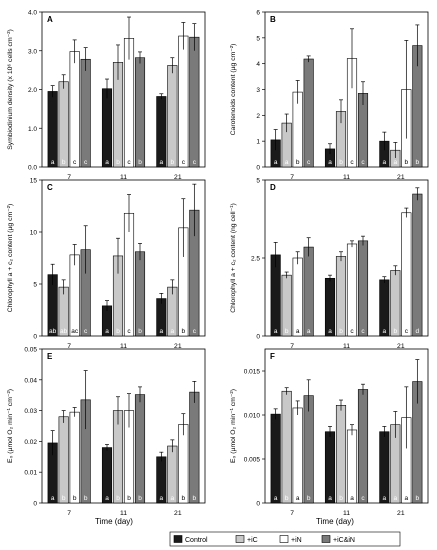 This screenshot has width=437, height=550. Describe the element at coordinates (418, 331) in the screenshot. I see `significance-letter: d` at that location.